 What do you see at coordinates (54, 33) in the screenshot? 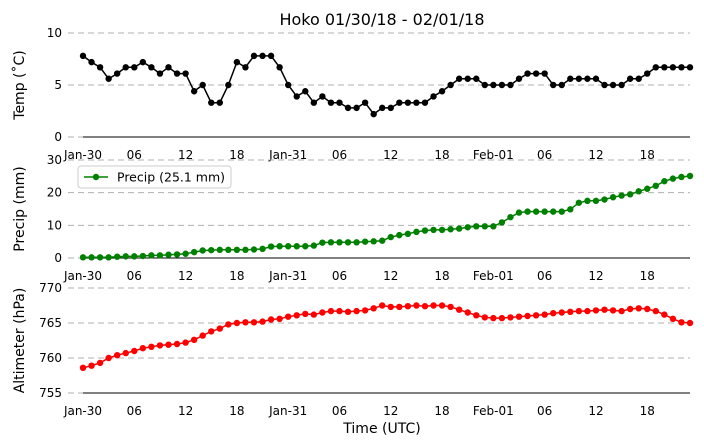
I see `y-tick-label: 10` at bounding box center [54, 33].